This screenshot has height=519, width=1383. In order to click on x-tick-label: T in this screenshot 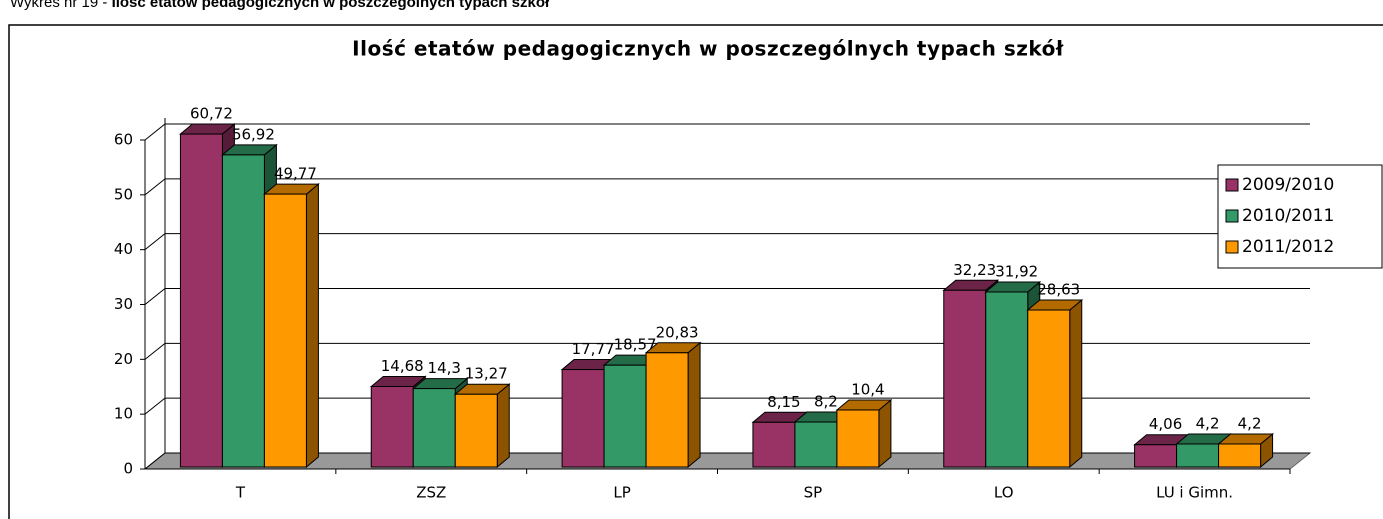, I will do `click(240, 493)`.